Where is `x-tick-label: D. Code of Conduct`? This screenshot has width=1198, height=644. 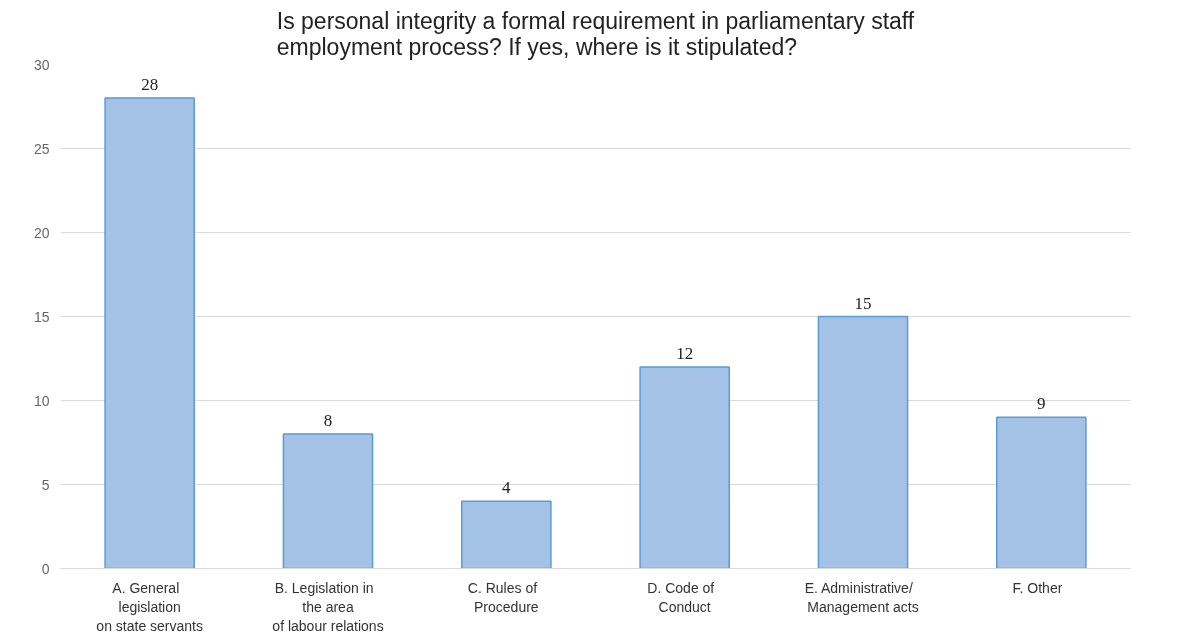
x-tick-label: D. Code of Conduct is located at coordinates (681, 597).